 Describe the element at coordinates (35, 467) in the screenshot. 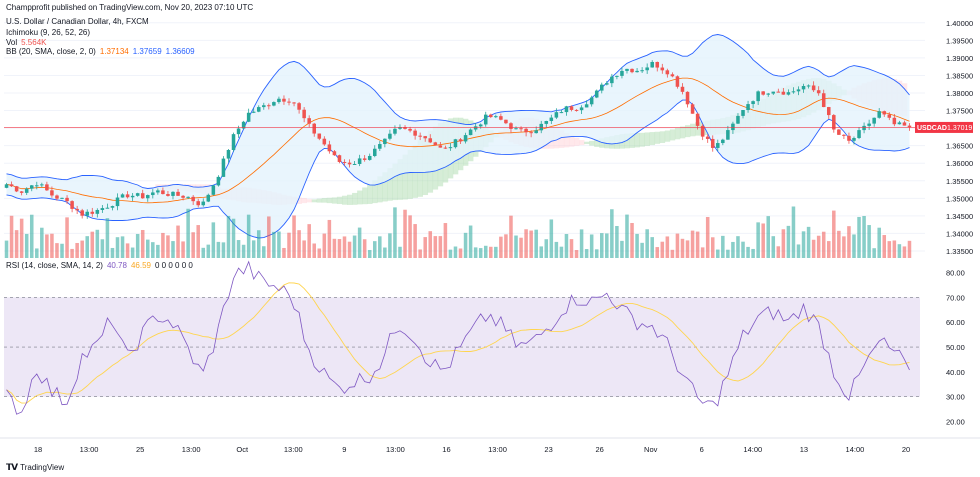

I see `tradingview-logo: 𝗧𝗩 TradingView` at that location.